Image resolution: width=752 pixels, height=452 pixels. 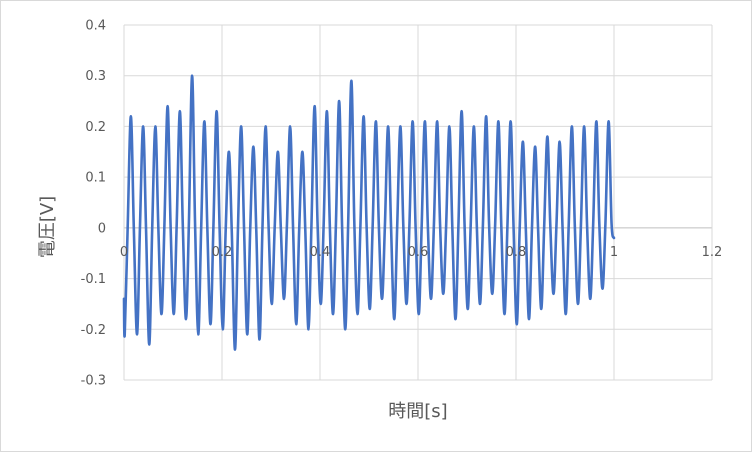 What do you see at coordinates (712, 252) in the screenshot?
I see `x-tick-label: 1.2` at bounding box center [712, 252].